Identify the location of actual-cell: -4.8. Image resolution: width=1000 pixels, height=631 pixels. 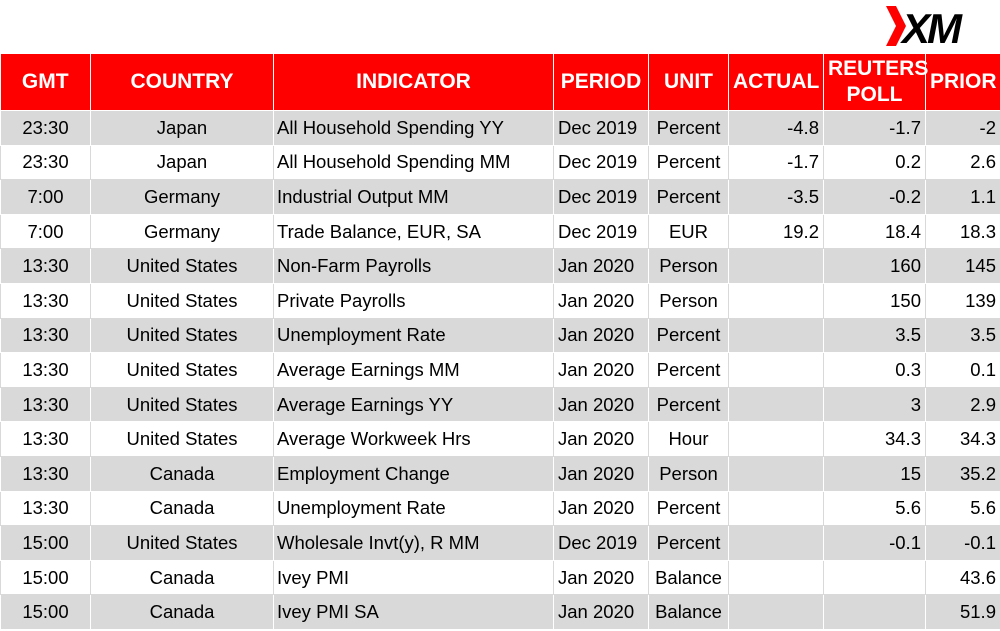
(776, 128).